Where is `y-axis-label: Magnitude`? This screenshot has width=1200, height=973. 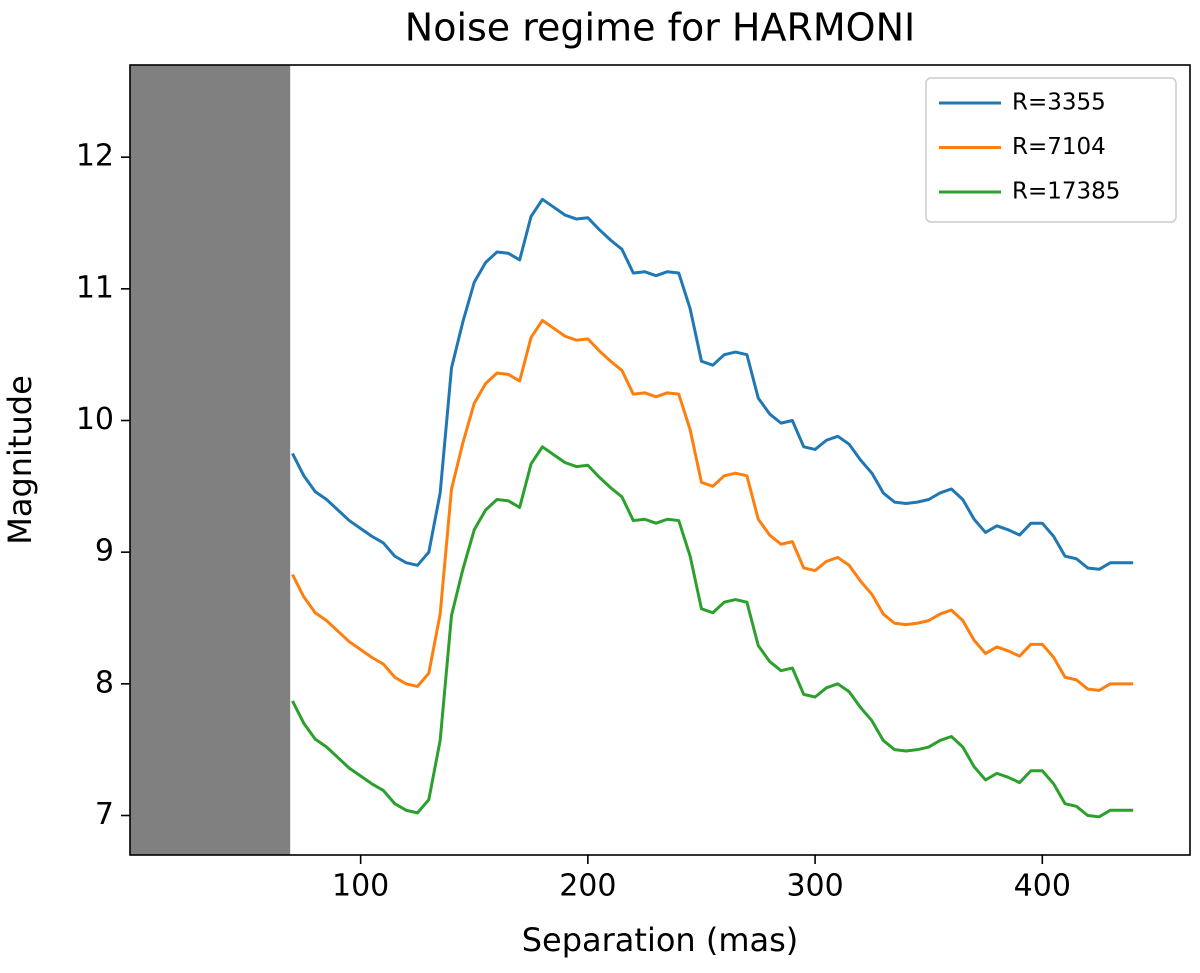 y-axis-label: Magnitude is located at coordinates (20, 460).